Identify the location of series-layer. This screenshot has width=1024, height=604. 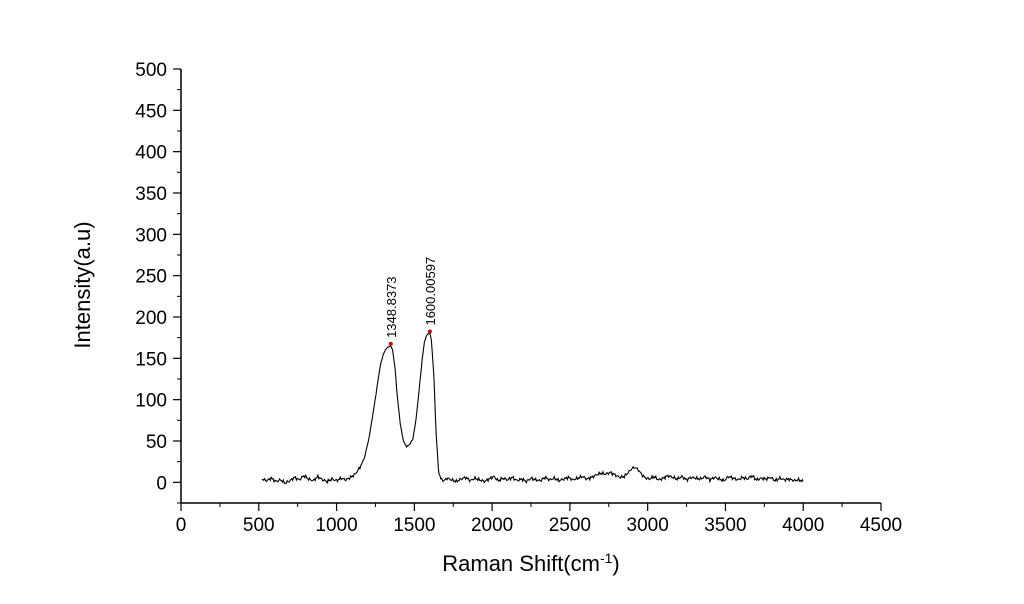
(532, 408).